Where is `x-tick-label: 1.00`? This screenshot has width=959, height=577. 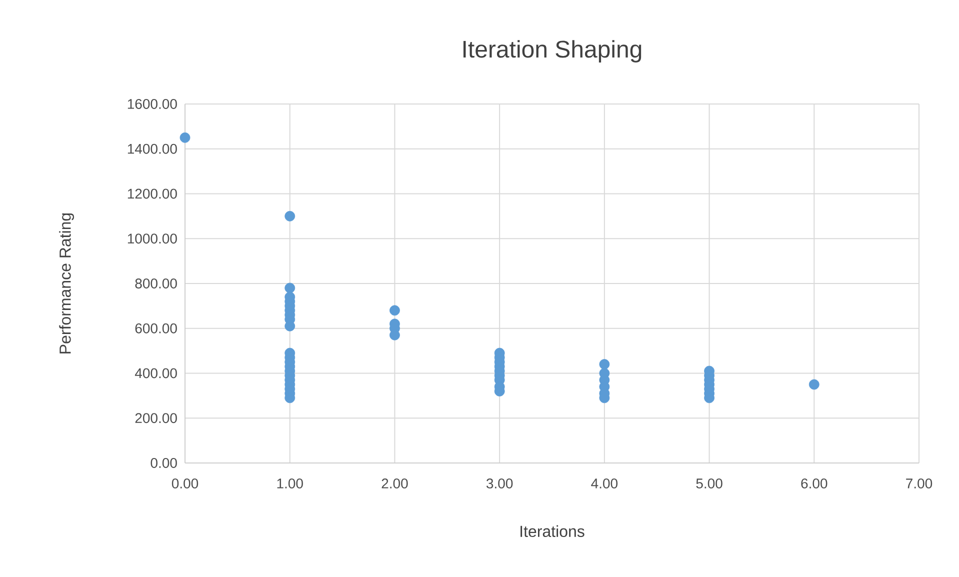 x-tick-label: 1.00 is located at coordinates (290, 483).